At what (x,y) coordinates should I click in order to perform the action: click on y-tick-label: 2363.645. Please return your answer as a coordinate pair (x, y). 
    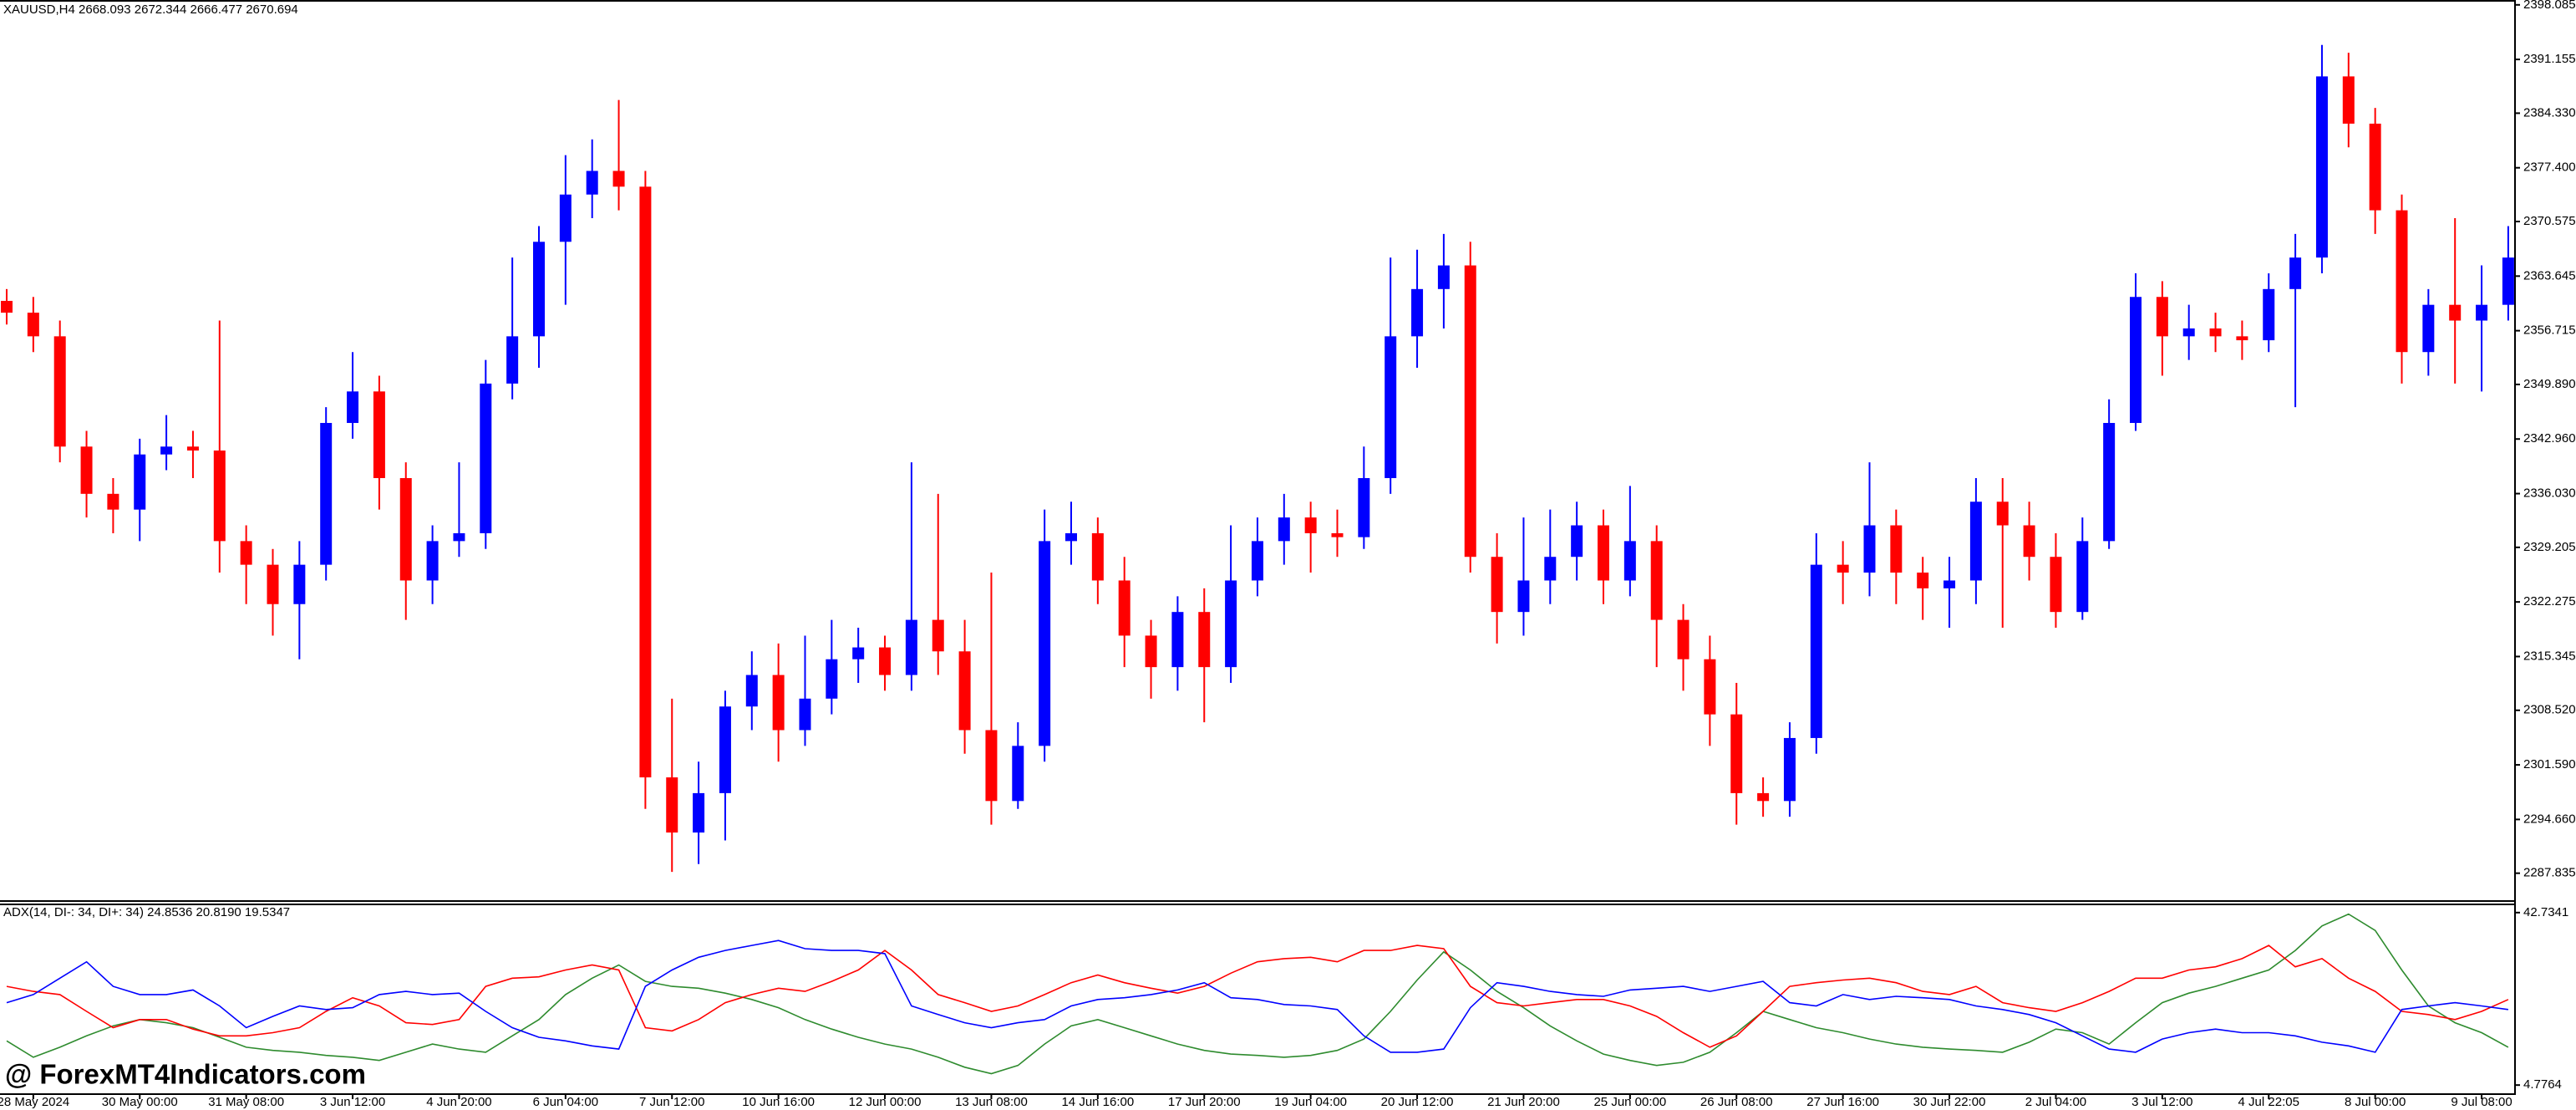
    Looking at the image, I should click on (2549, 275).